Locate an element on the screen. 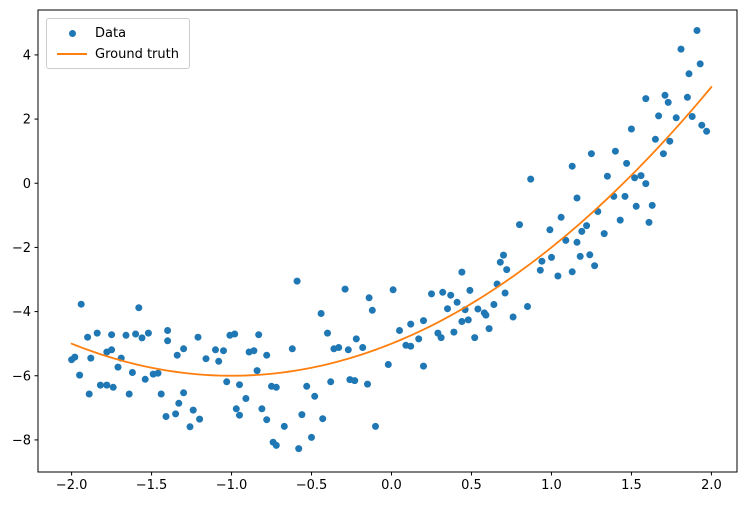 The width and height of the screenshot is (747, 505). svg-text: −2 is located at coordinates (21, 248).